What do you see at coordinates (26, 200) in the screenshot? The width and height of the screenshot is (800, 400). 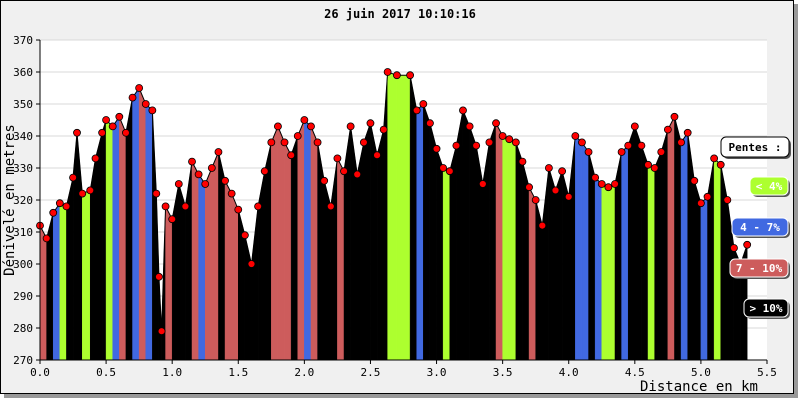 I see `y-tick-labels: 270 280 290 300 310 320 330 340 350 360 370` at bounding box center [26, 200].